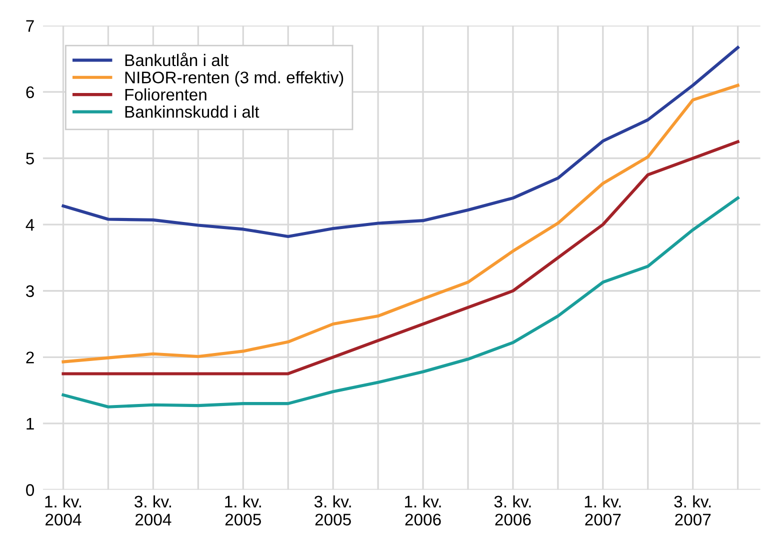 This screenshot has height=546, width=768. Describe the element at coordinates (234, 79) in the screenshot. I see `legend-label: NIBOR-renten (3 md. effektiv)` at that location.